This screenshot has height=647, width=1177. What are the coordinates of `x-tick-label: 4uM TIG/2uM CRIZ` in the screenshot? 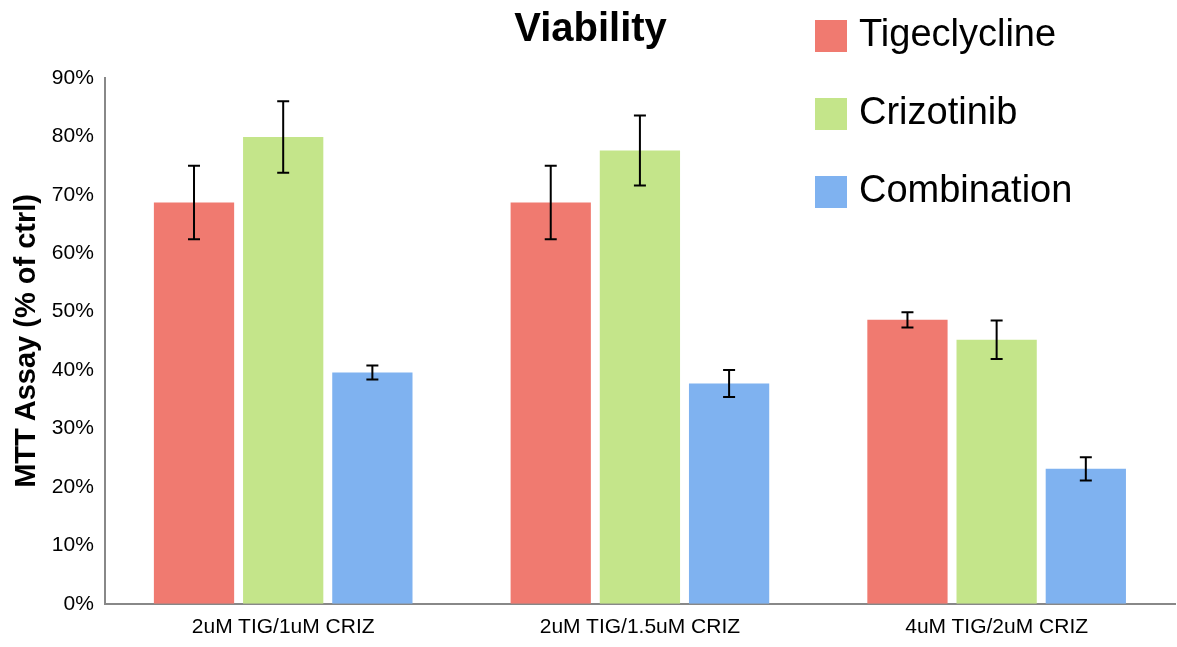 It's located at (997, 626).